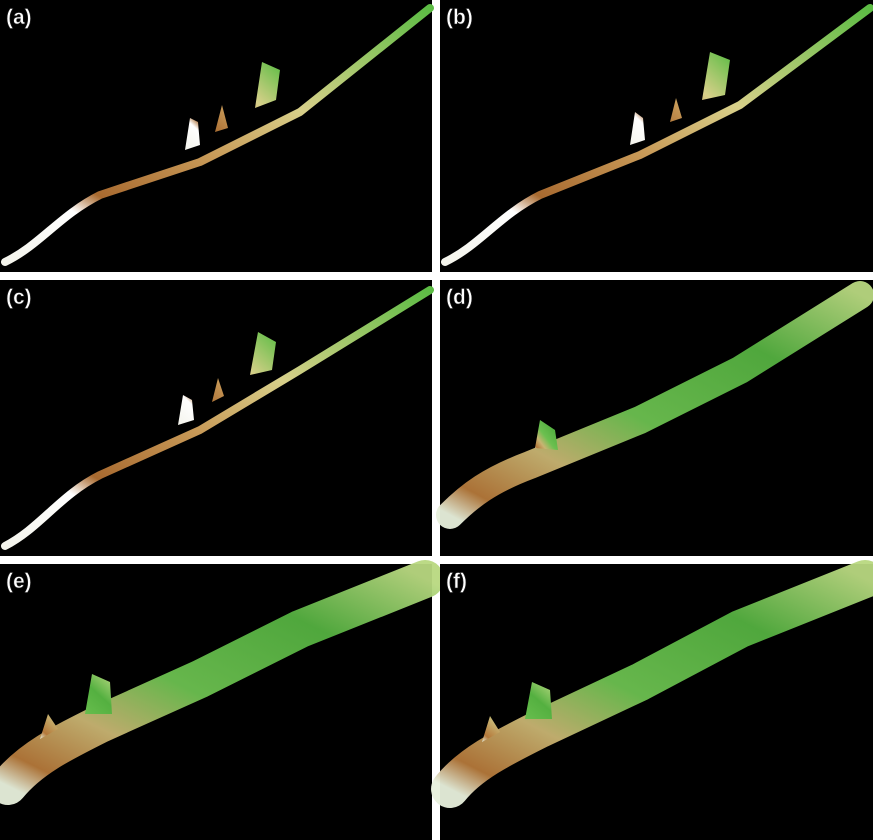 Image resolution: width=873 pixels, height=840 pixels. I want to click on panel-label: (a), so click(19, 17).